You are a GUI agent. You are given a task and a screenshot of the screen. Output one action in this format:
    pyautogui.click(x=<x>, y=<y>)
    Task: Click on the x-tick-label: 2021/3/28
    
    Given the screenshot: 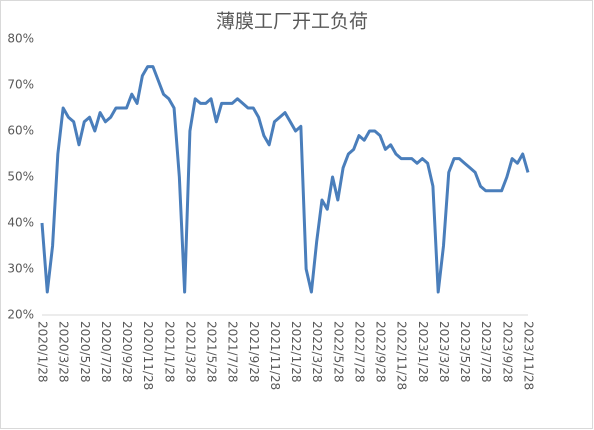 What is the action you would take?
    pyautogui.click(x=190, y=352)
    